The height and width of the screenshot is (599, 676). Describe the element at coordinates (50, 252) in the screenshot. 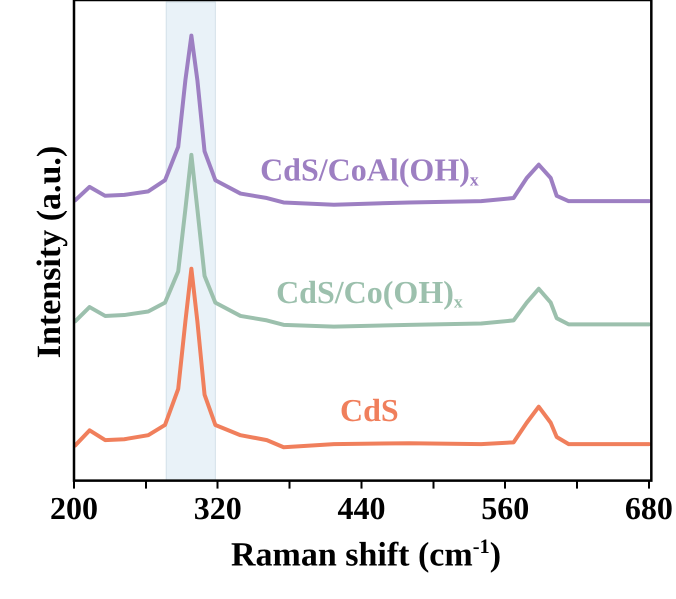

I see `y-axis-title: Intensity (a.u.)` at that location.